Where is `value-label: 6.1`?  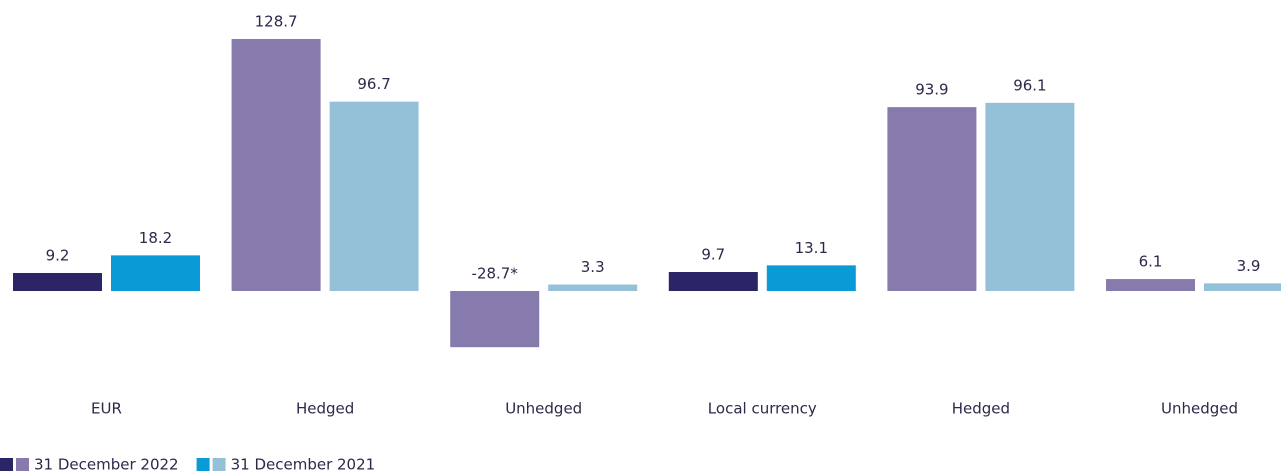
value-label: 6.1 is located at coordinates (1151, 262).